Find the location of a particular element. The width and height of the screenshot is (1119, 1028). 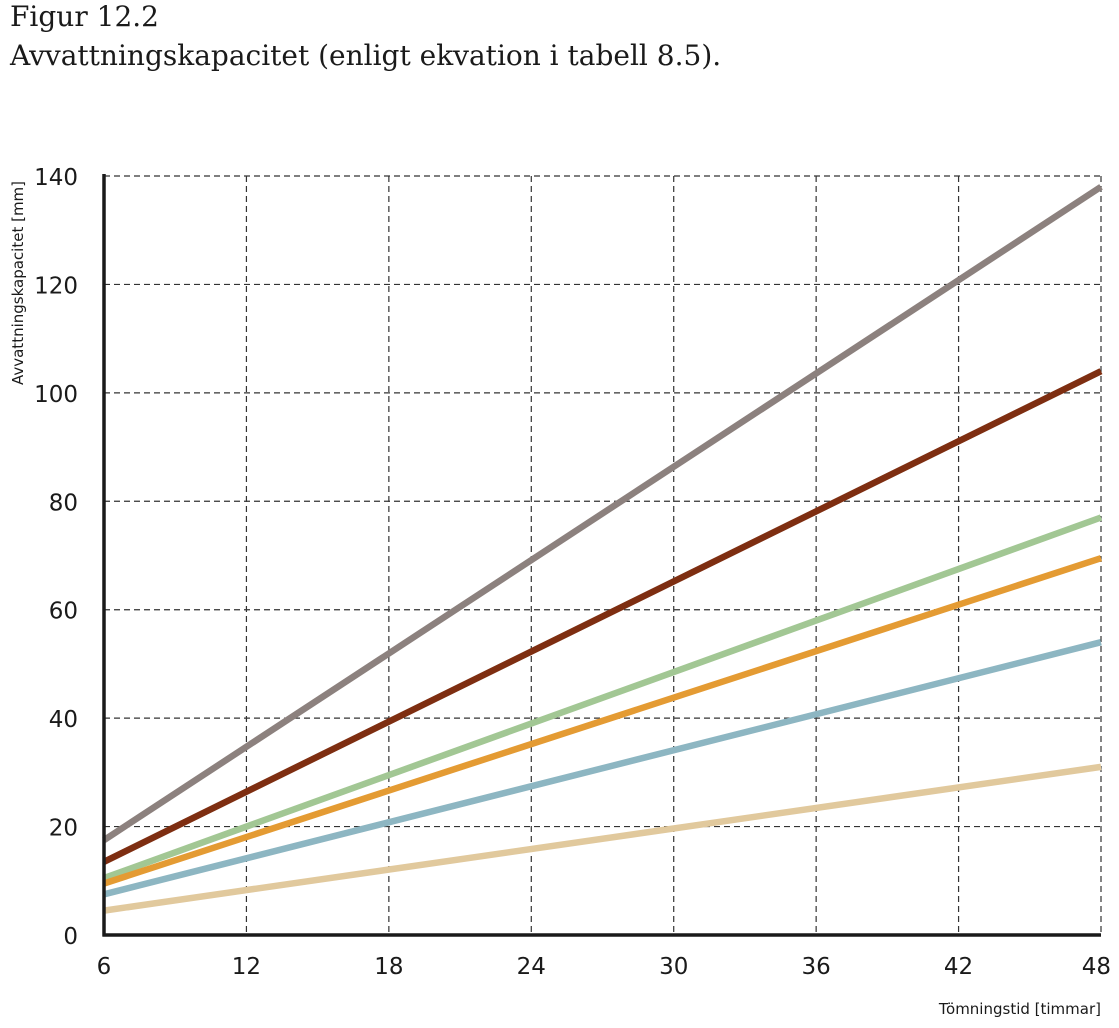

x-tick-label: 48 is located at coordinates (1096, 967).